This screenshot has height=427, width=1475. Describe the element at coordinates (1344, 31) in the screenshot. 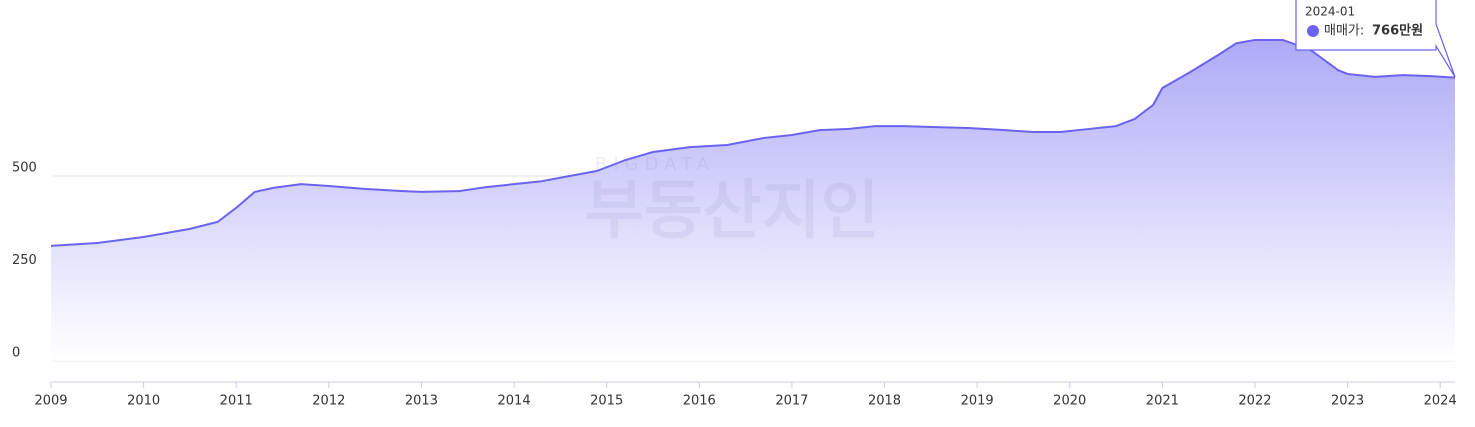

I see `tooltip-label: 매매가:` at that location.